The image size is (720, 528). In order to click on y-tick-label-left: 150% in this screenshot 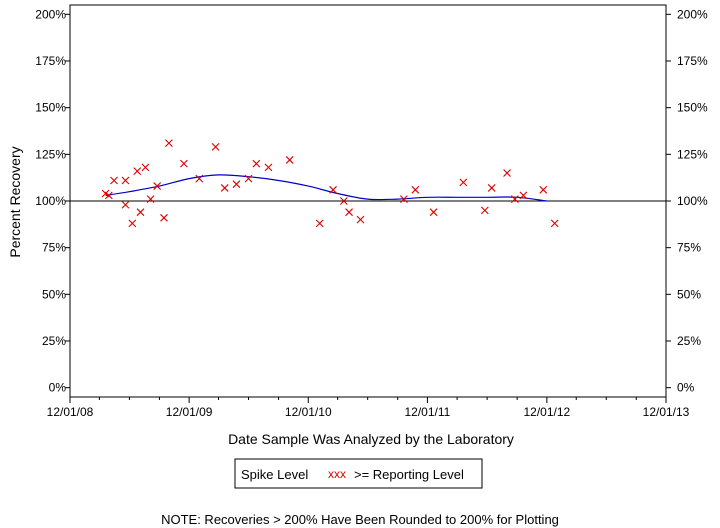, I will do `click(50, 108)`.